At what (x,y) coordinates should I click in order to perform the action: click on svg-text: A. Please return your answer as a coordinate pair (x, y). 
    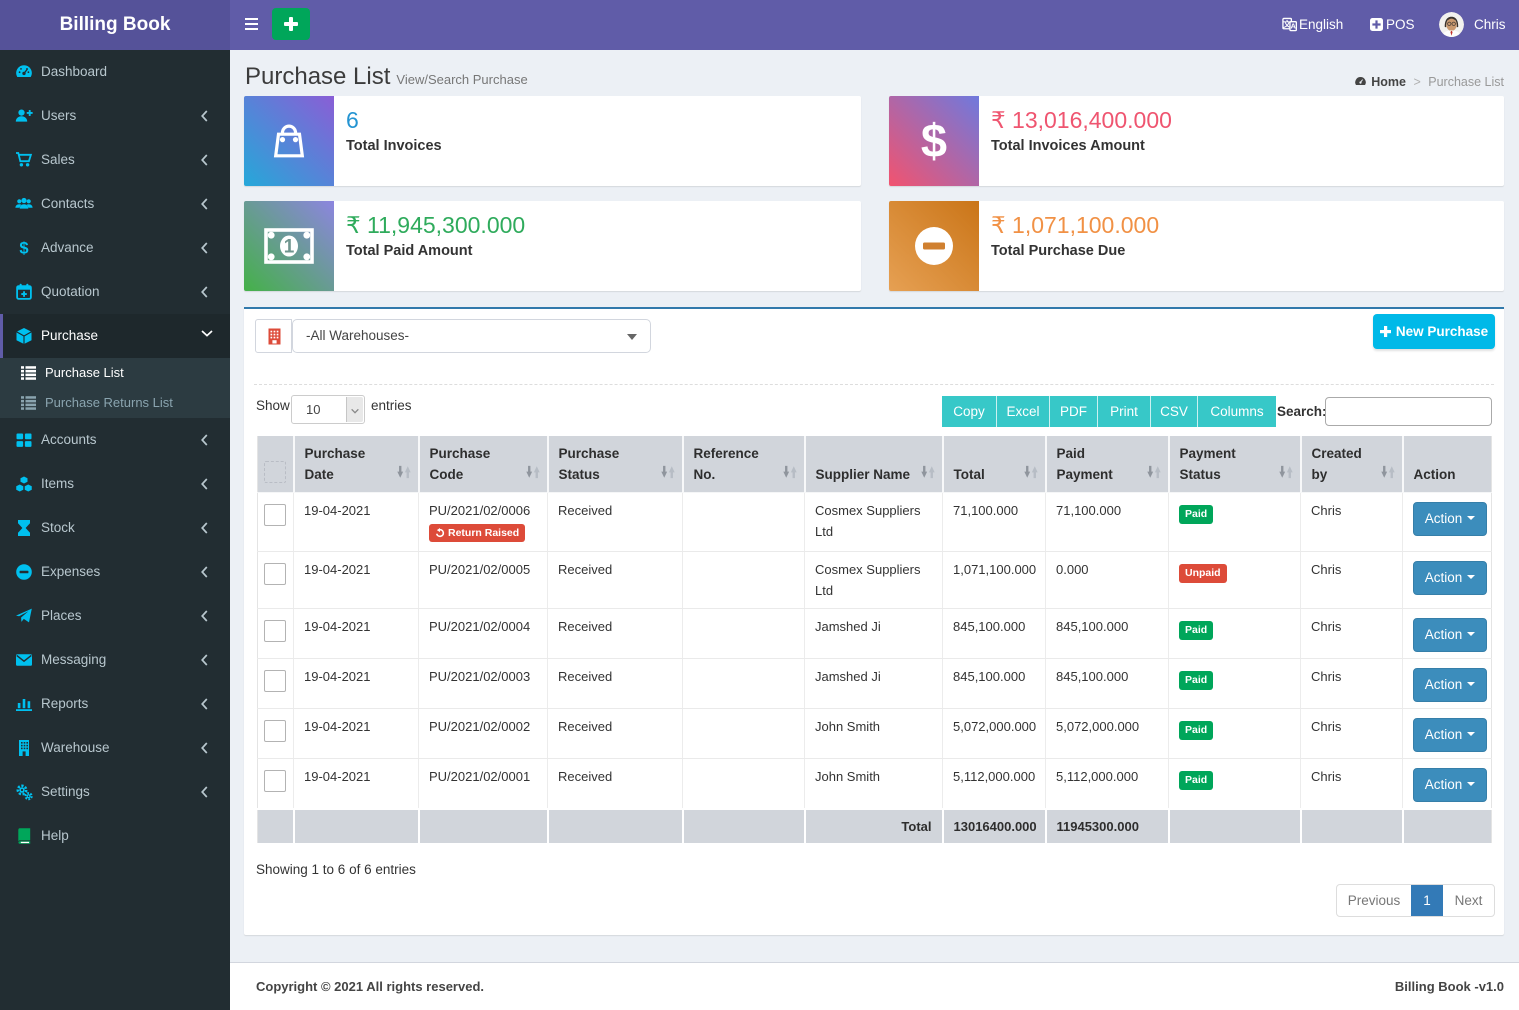
    Looking at the image, I should click on (1293, 26).